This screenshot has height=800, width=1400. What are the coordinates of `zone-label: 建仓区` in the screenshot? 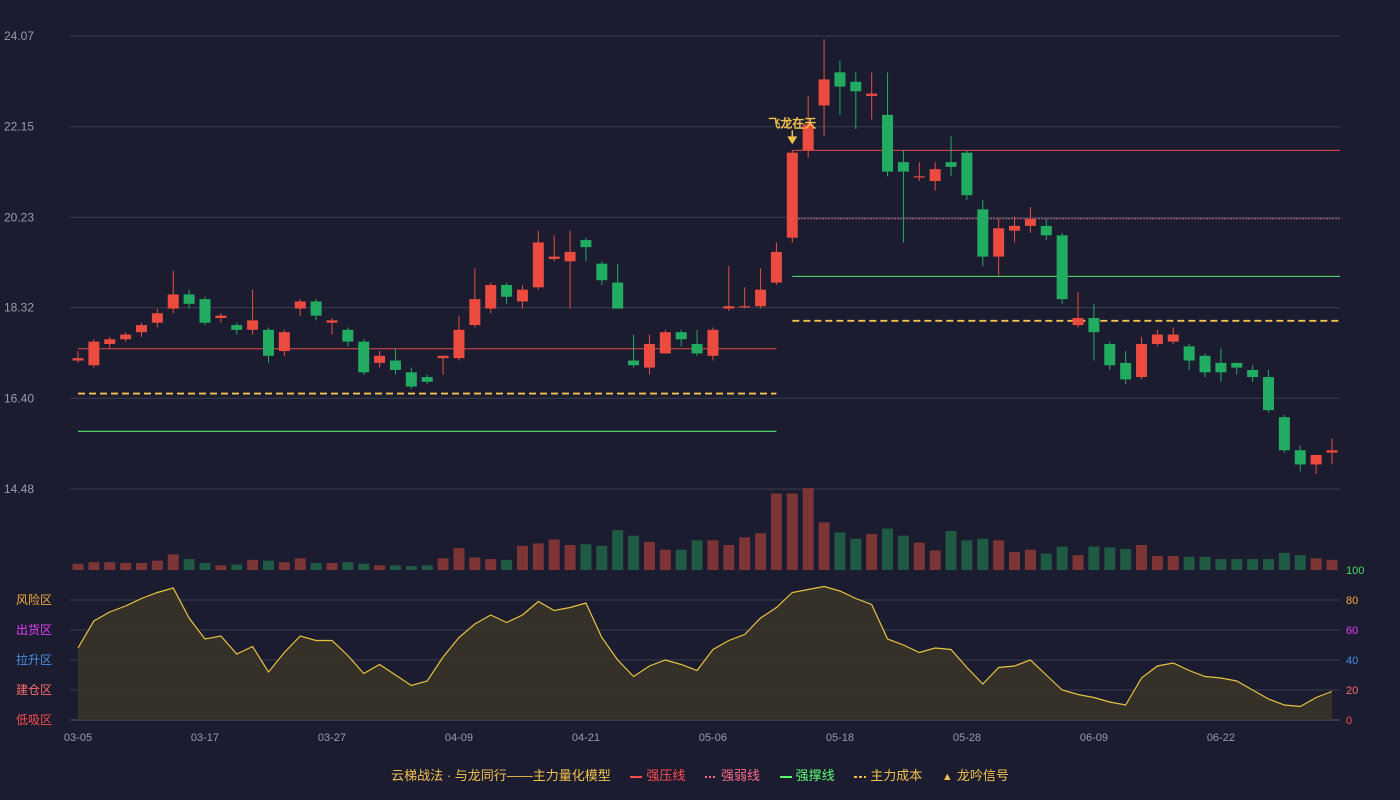 It's located at (34, 690).